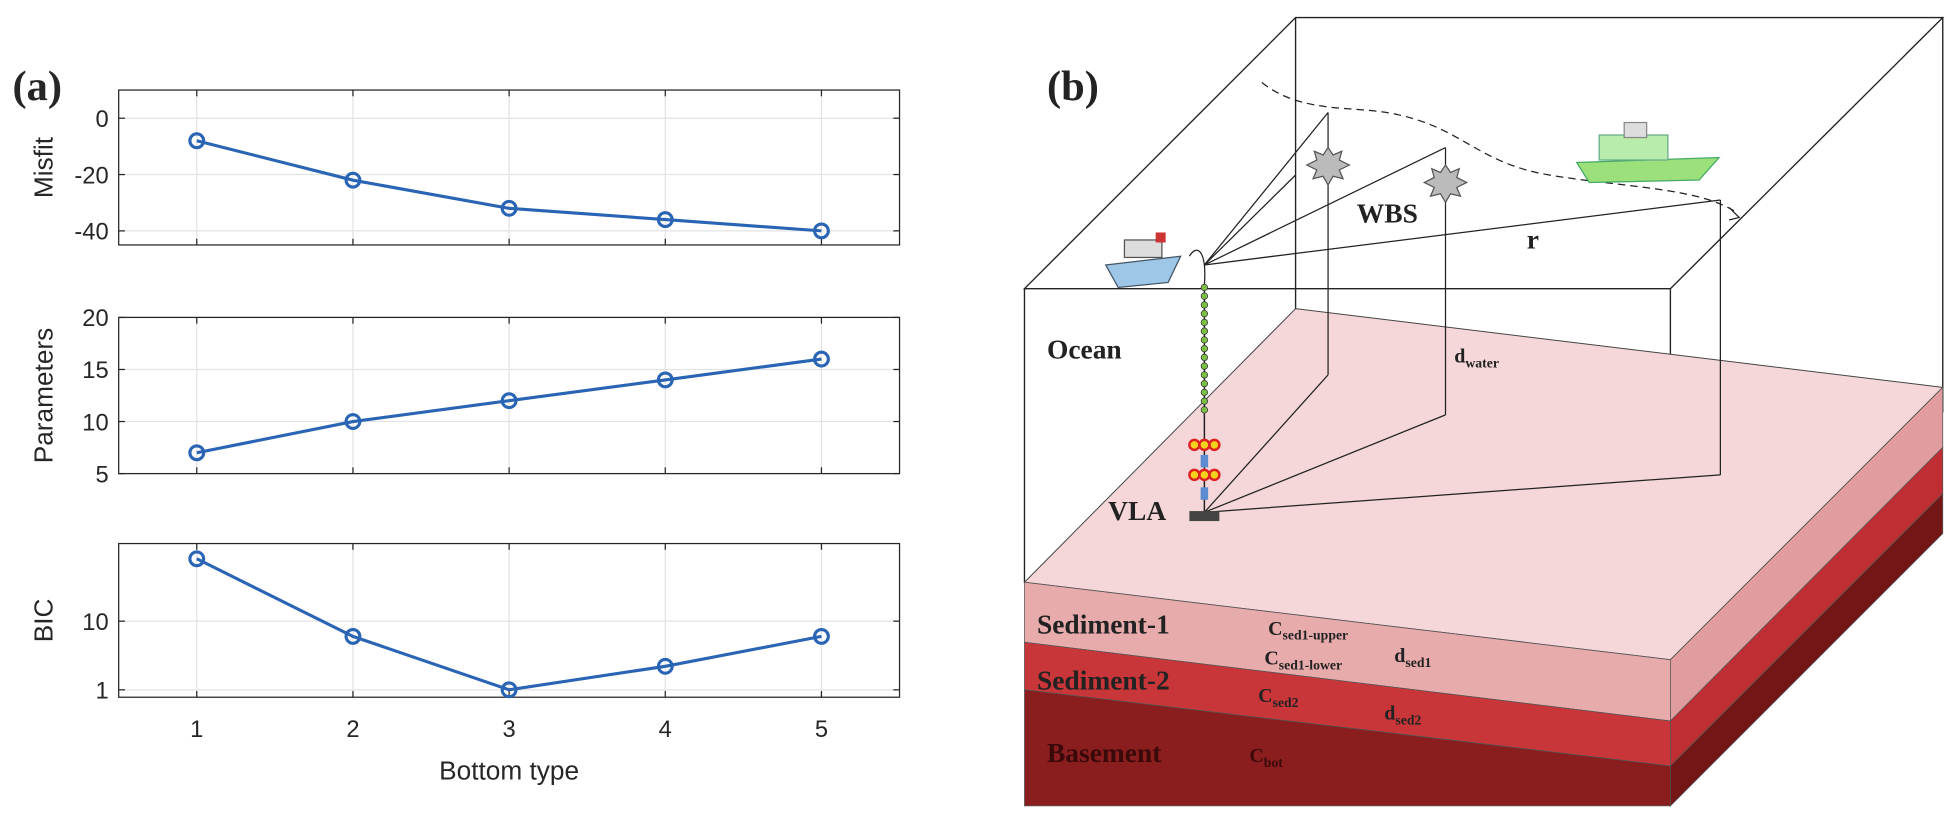 The width and height of the screenshot is (1949, 821). Describe the element at coordinates (1308, 630) in the screenshot. I see `c-sed1-upper: Csed1-upper` at that location.